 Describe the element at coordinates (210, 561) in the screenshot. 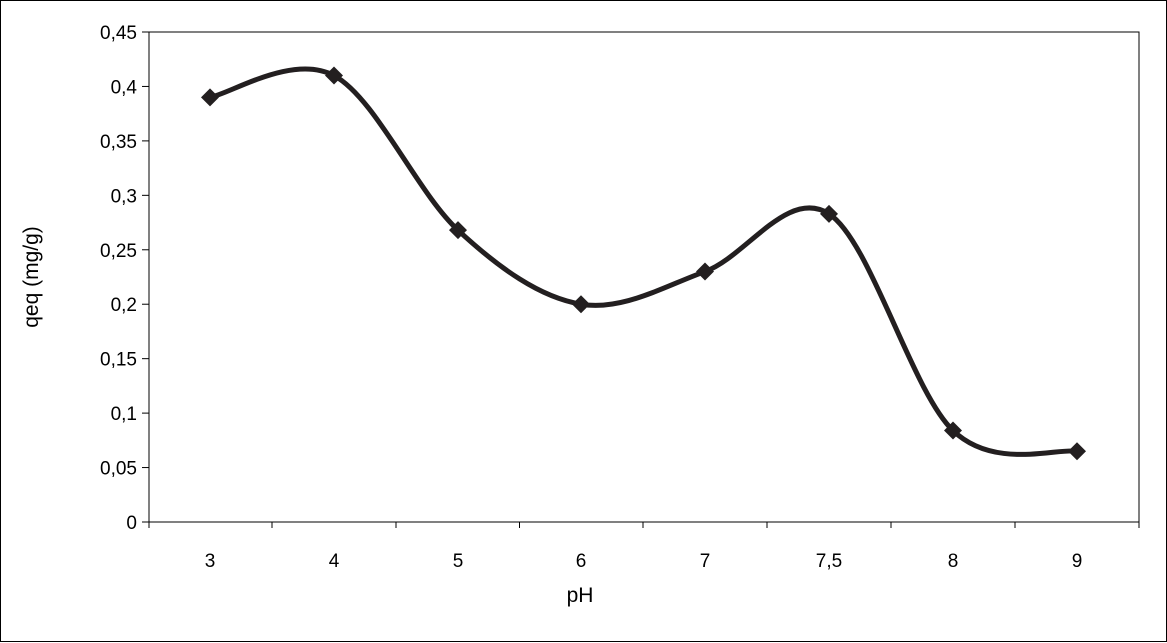

I see `x-tick-label: 3` at that location.